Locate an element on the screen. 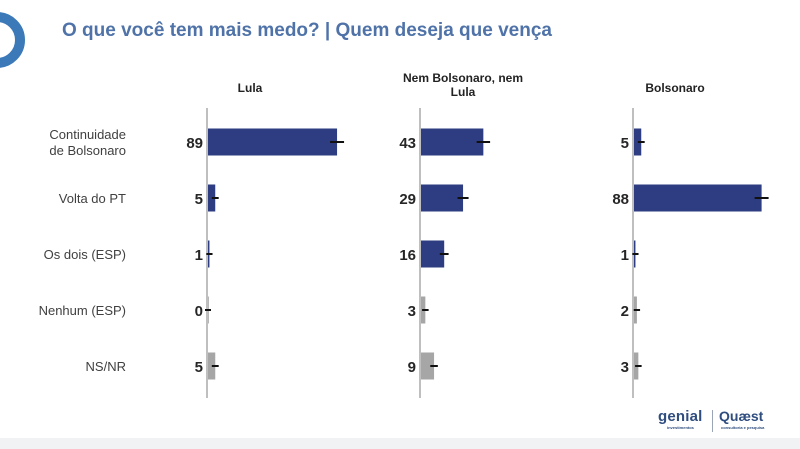 The width and height of the screenshot is (800, 449). genial-logo: genial is located at coordinates (680, 416).